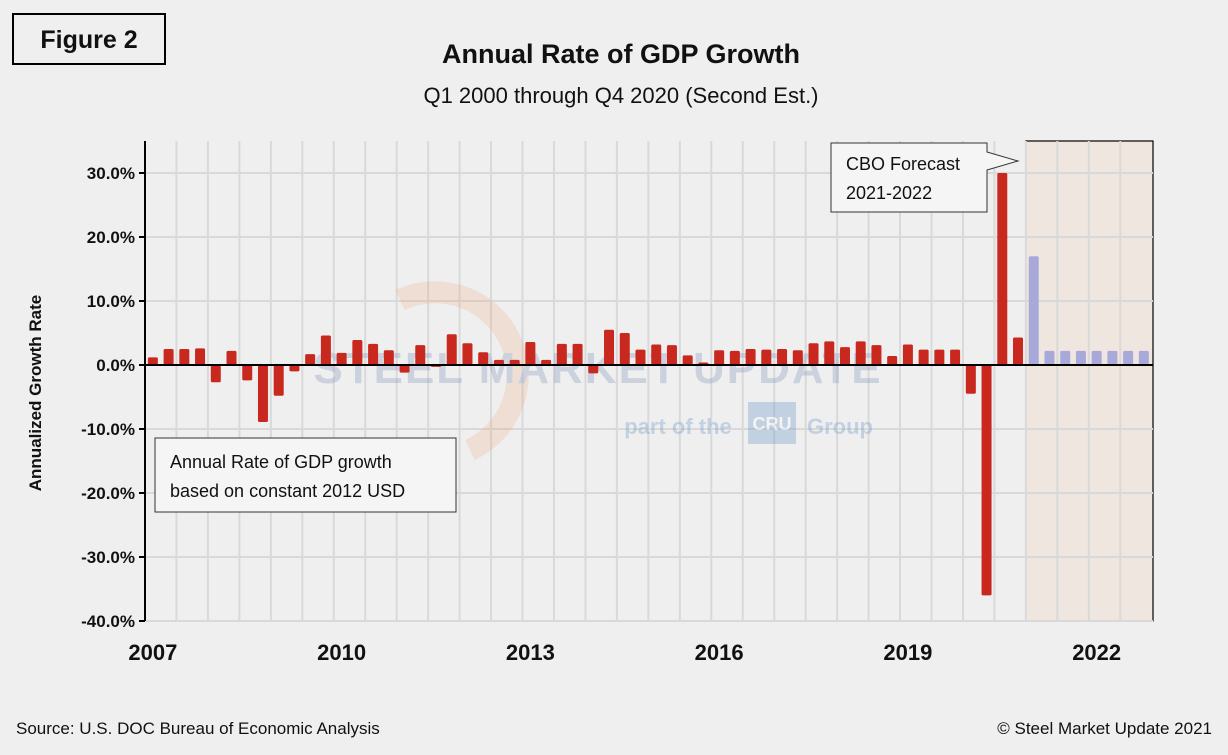 The width and height of the screenshot is (1228, 755). I want to click on y-tick-label: -30.0%, so click(108, 557).